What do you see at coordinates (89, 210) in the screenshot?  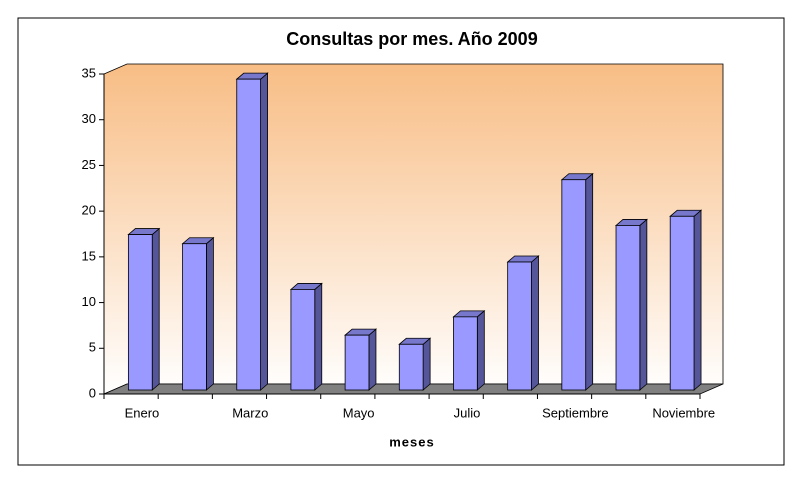 I see `y-tick-label: 20` at bounding box center [89, 210].